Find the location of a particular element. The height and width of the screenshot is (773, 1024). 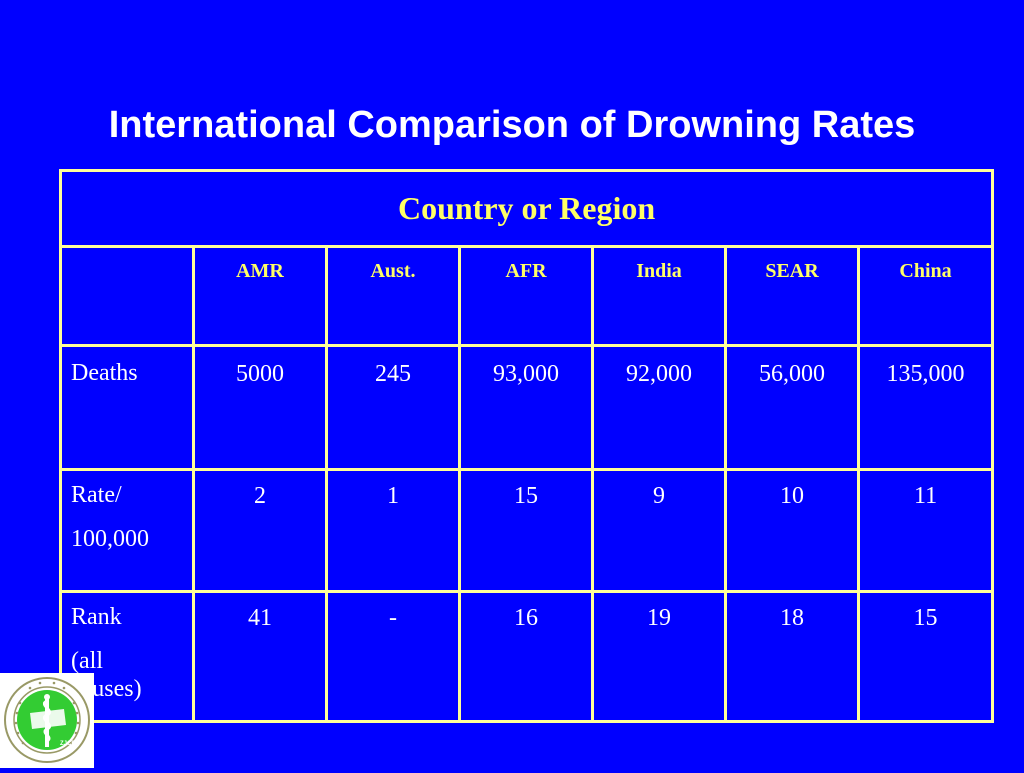

empty-corner-cell is located at coordinates (127, 296).